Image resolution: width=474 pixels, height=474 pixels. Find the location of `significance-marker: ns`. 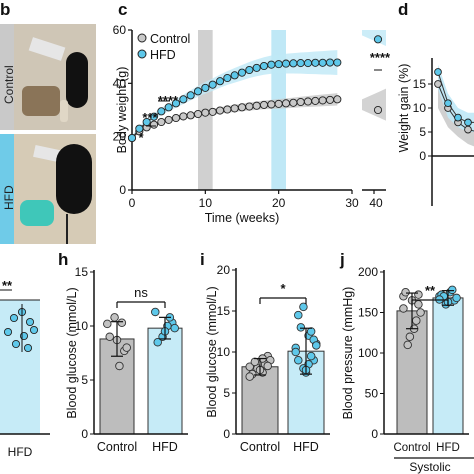

significance-marker: ns is located at coordinates (141, 292).